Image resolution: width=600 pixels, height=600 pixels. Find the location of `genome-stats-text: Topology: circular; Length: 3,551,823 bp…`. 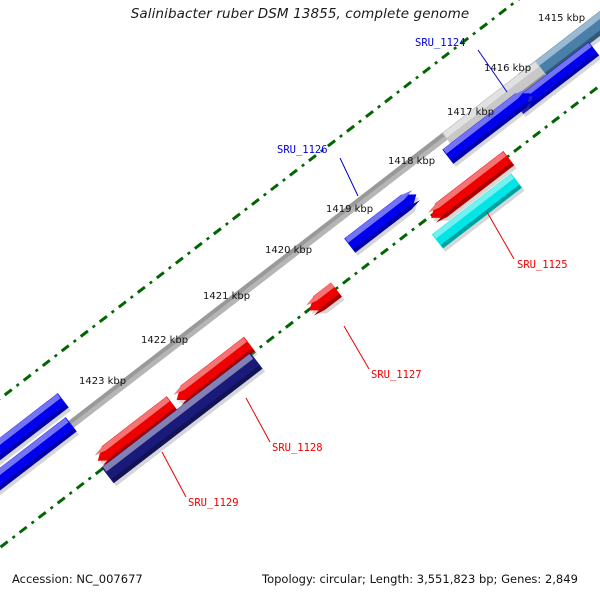

genome-stats-text: Topology: circular; Length: 3,551,823 bp… is located at coordinates (420, 579).